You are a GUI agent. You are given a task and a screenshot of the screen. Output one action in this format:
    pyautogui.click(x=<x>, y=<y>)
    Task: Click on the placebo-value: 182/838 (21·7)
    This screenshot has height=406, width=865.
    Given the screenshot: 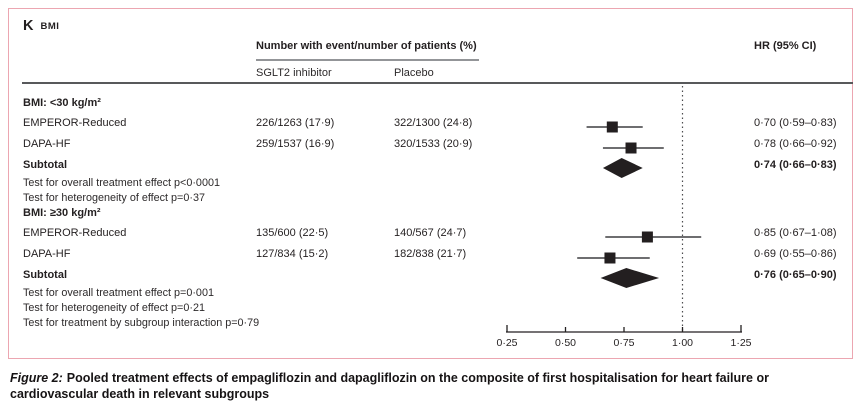 What is the action you would take?
    pyautogui.click(x=430, y=254)
    